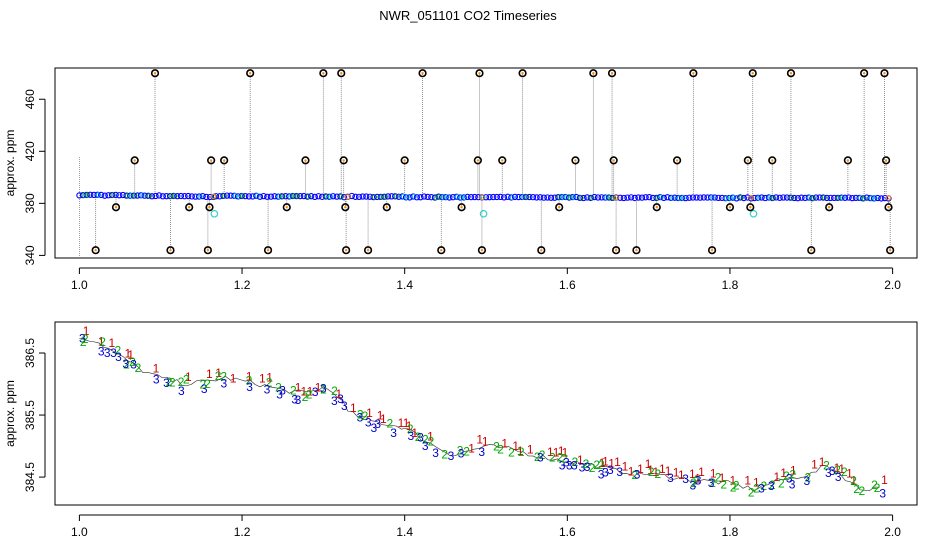 The image size is (936, 540). Describe the element at coordinates (404, 285) in the screenshot. I see `x-tick-label: 1.4` at that location.